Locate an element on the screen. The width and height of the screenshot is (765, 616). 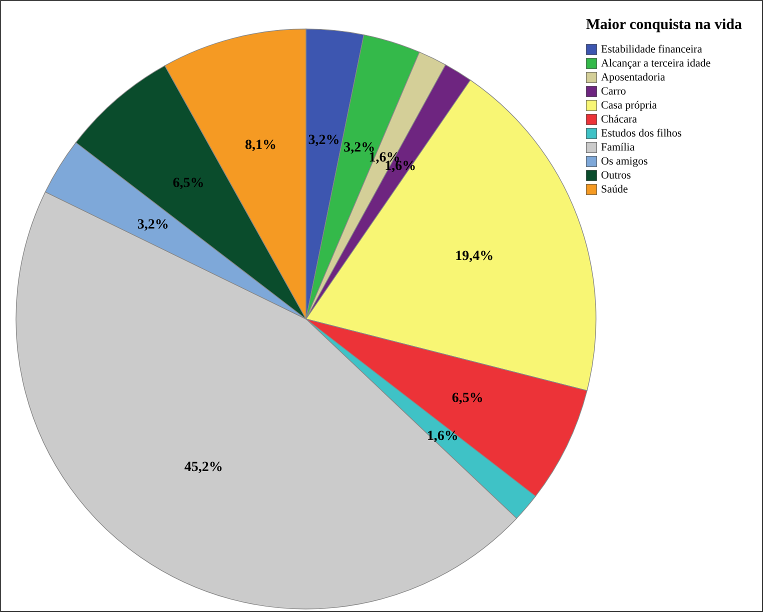
data-label: 45,2% is located at coordinates (203, 467).